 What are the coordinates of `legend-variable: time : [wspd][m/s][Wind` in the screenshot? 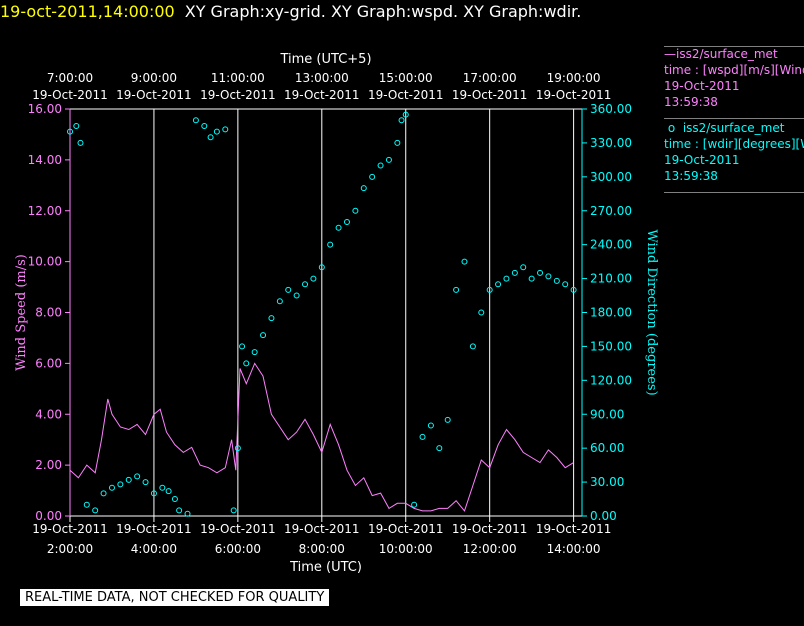 It's located at (734, 70).